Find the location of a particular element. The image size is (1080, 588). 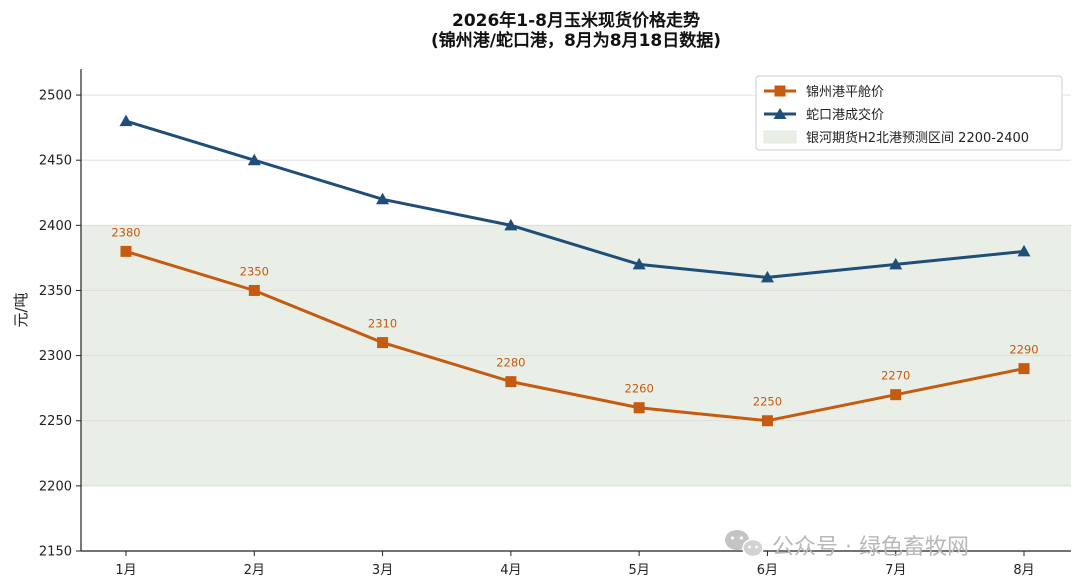

y-tick-label: 2300 is located at coordinates (55, 356).